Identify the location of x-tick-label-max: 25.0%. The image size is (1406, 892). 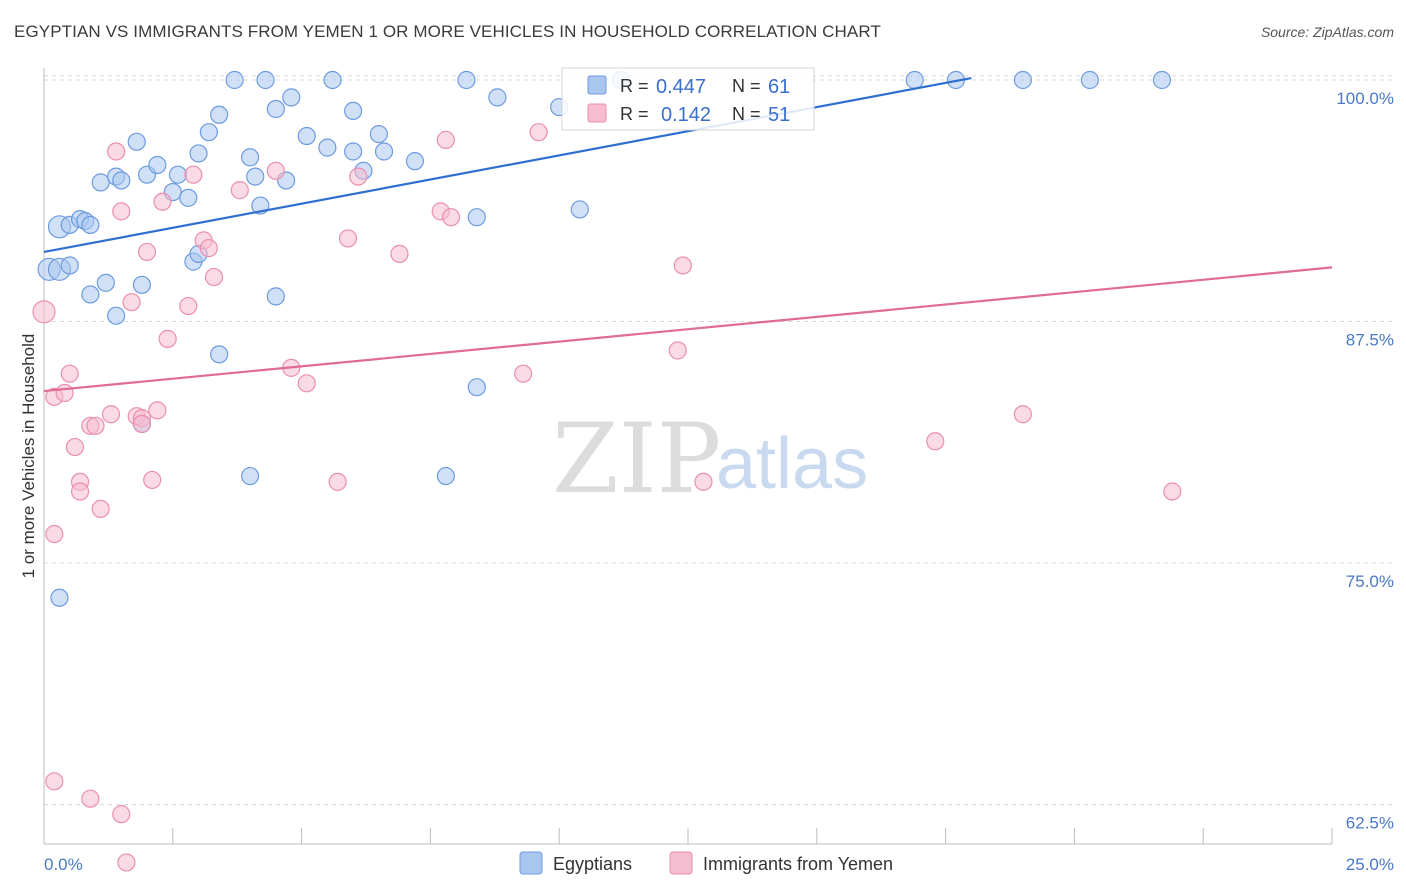
(1370, 864).